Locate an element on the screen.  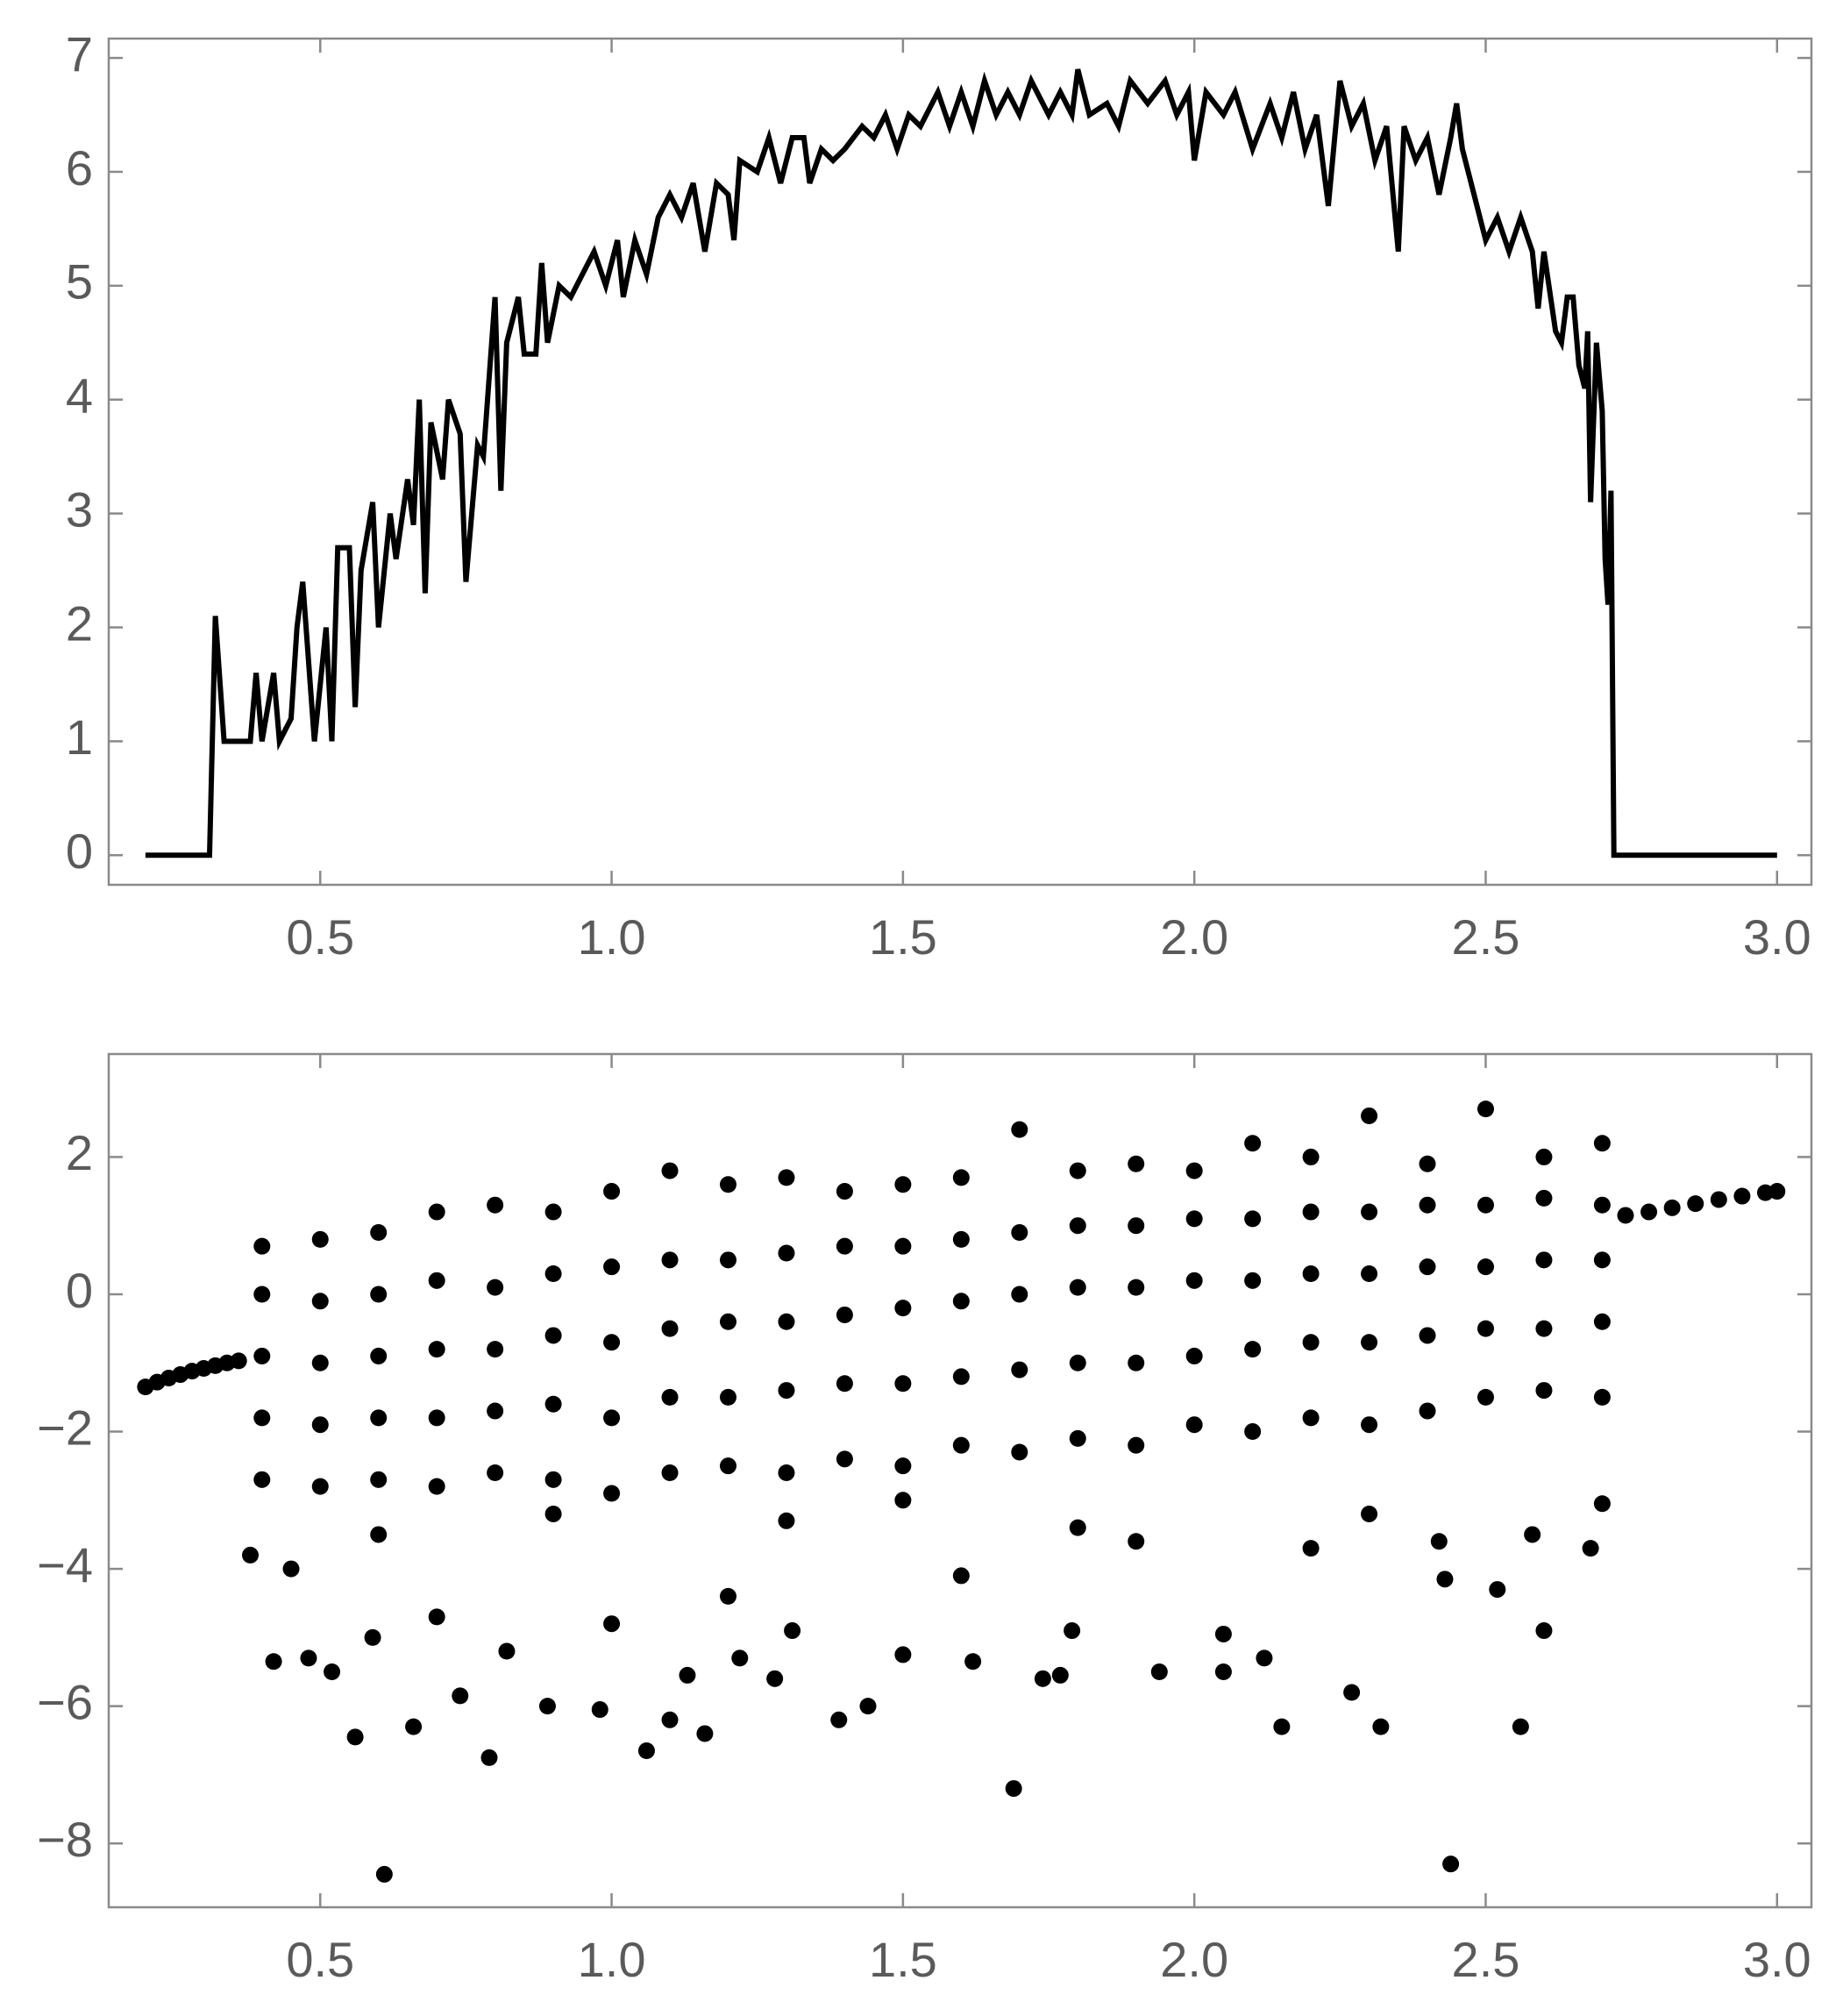
y-tick-label: 5 is located at coordinates (79, 282).